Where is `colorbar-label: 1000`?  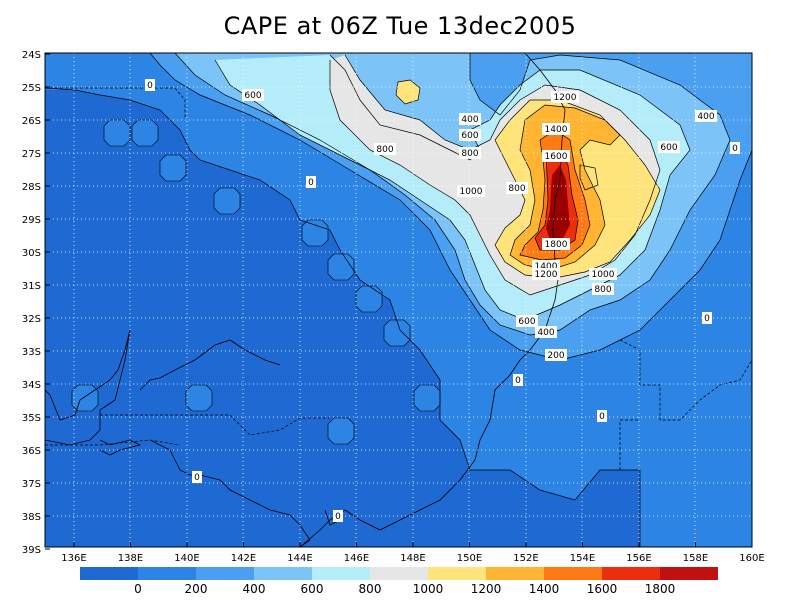
colorbar-label: 1000 is located at coordinates (428, 589).